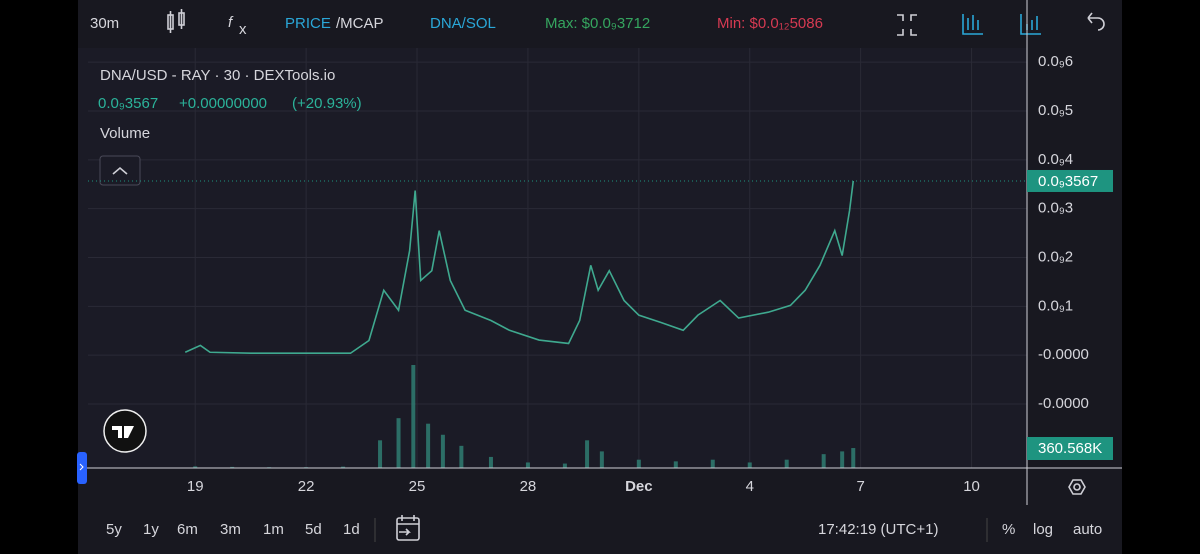  What do you see at coordinates (1087, 529) in the screenshot?
I see `auto-toggle: auto` at bounding box center [1087, 529].